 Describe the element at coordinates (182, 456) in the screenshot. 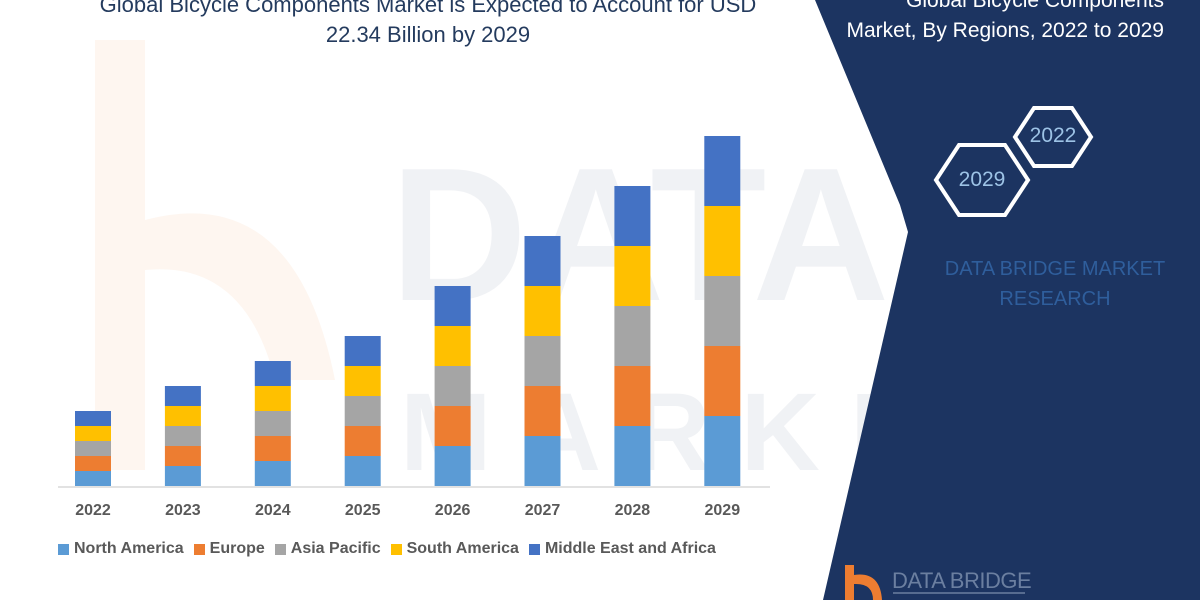

I see `bar-segment-2023-europe` at that location.